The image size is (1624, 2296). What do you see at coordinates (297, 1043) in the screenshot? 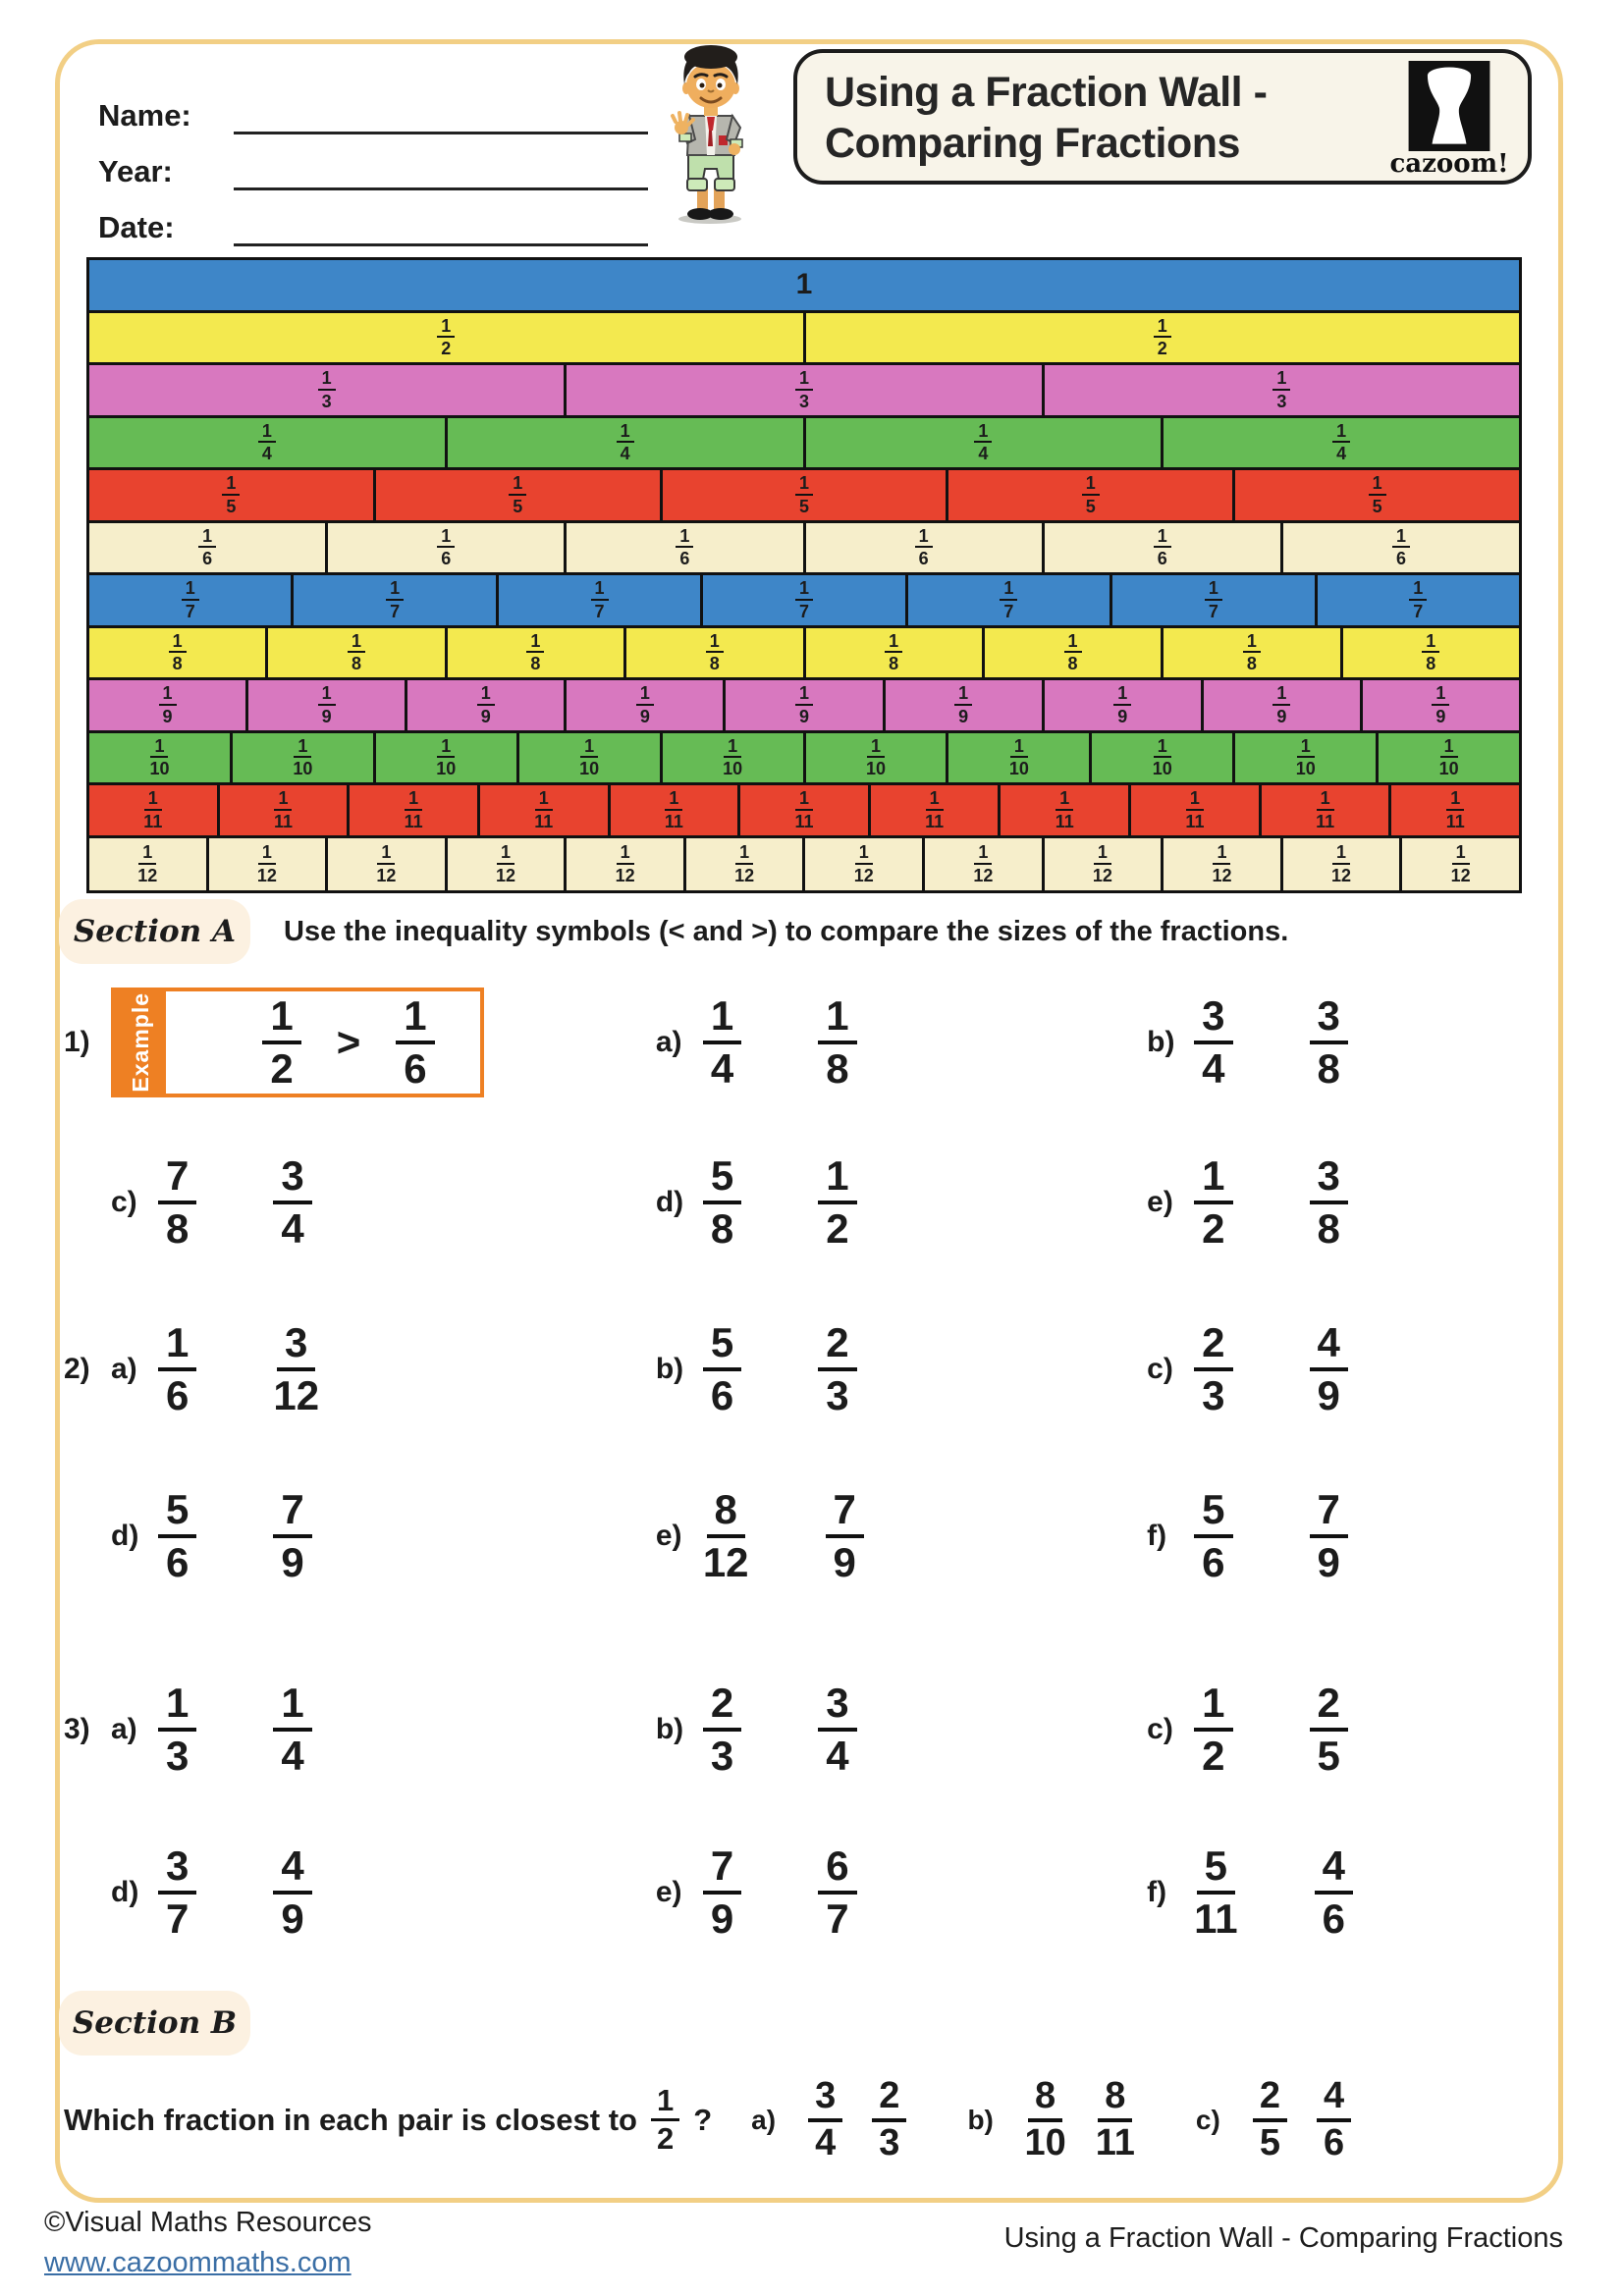
I see `example-box: Example 1 2 >1 6` at bounding box center [297, 1043].